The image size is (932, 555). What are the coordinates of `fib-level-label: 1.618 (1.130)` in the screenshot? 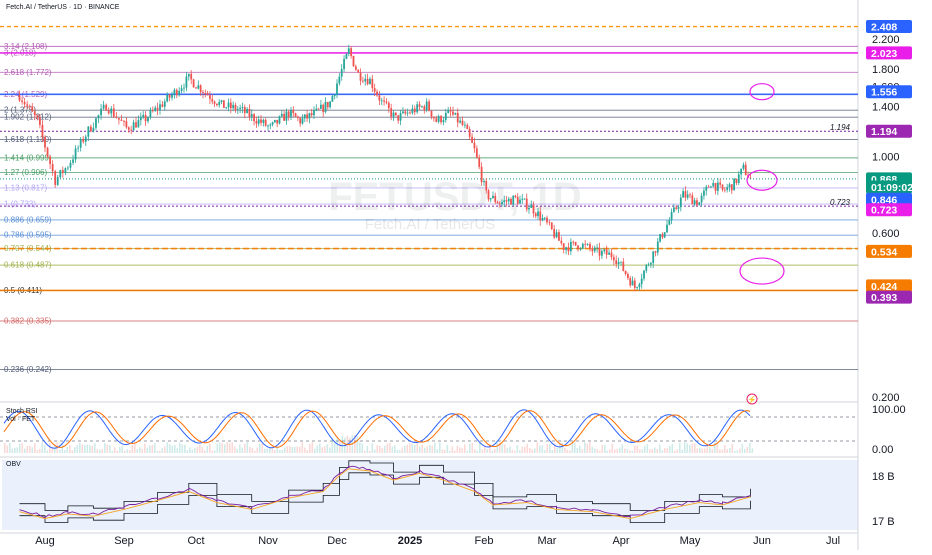 It's located at (28, 139).